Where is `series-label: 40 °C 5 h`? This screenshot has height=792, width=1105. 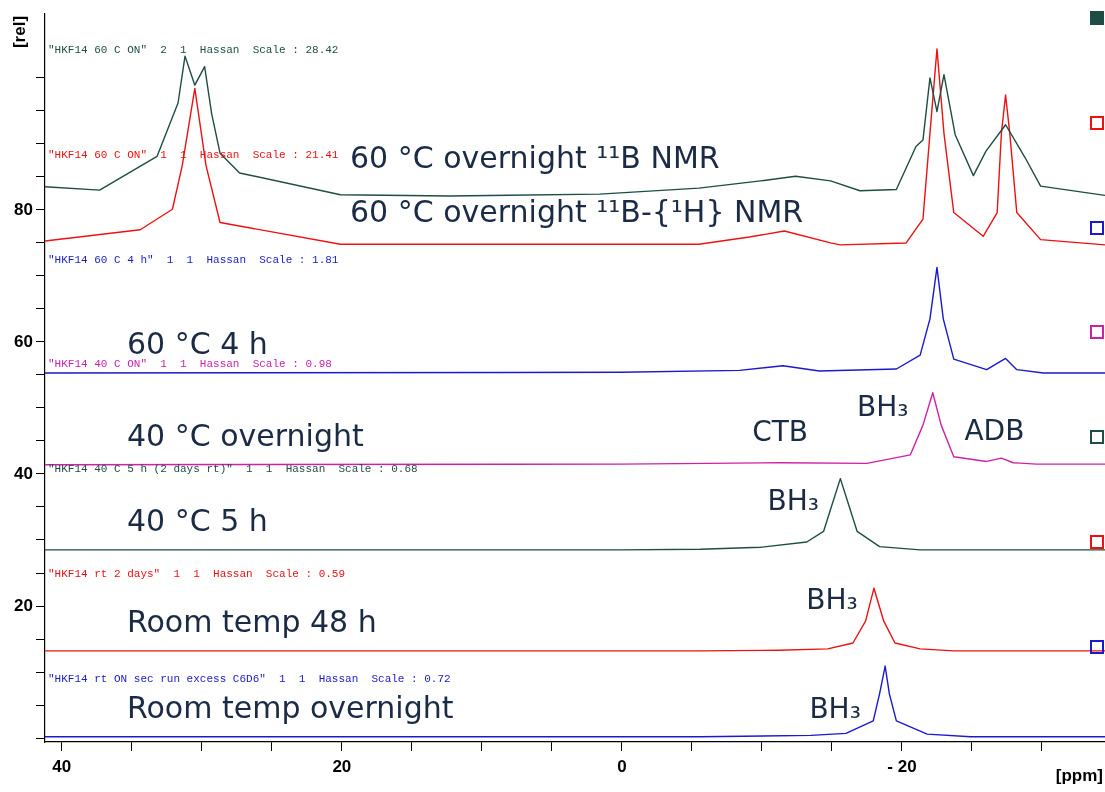 series-label: 40 °C 5 h is located at coordinates (197, 520).